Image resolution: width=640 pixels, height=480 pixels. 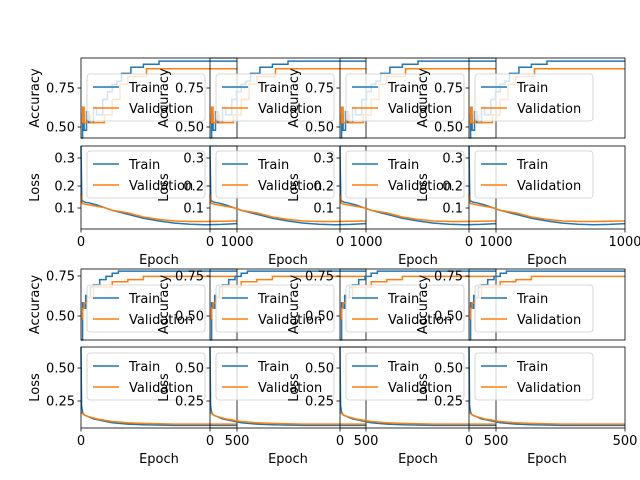 I want to click on panel-upper-accuracy-3: 0.50 0.75 Accuracy Train Validation, so click(x=392, y=98).